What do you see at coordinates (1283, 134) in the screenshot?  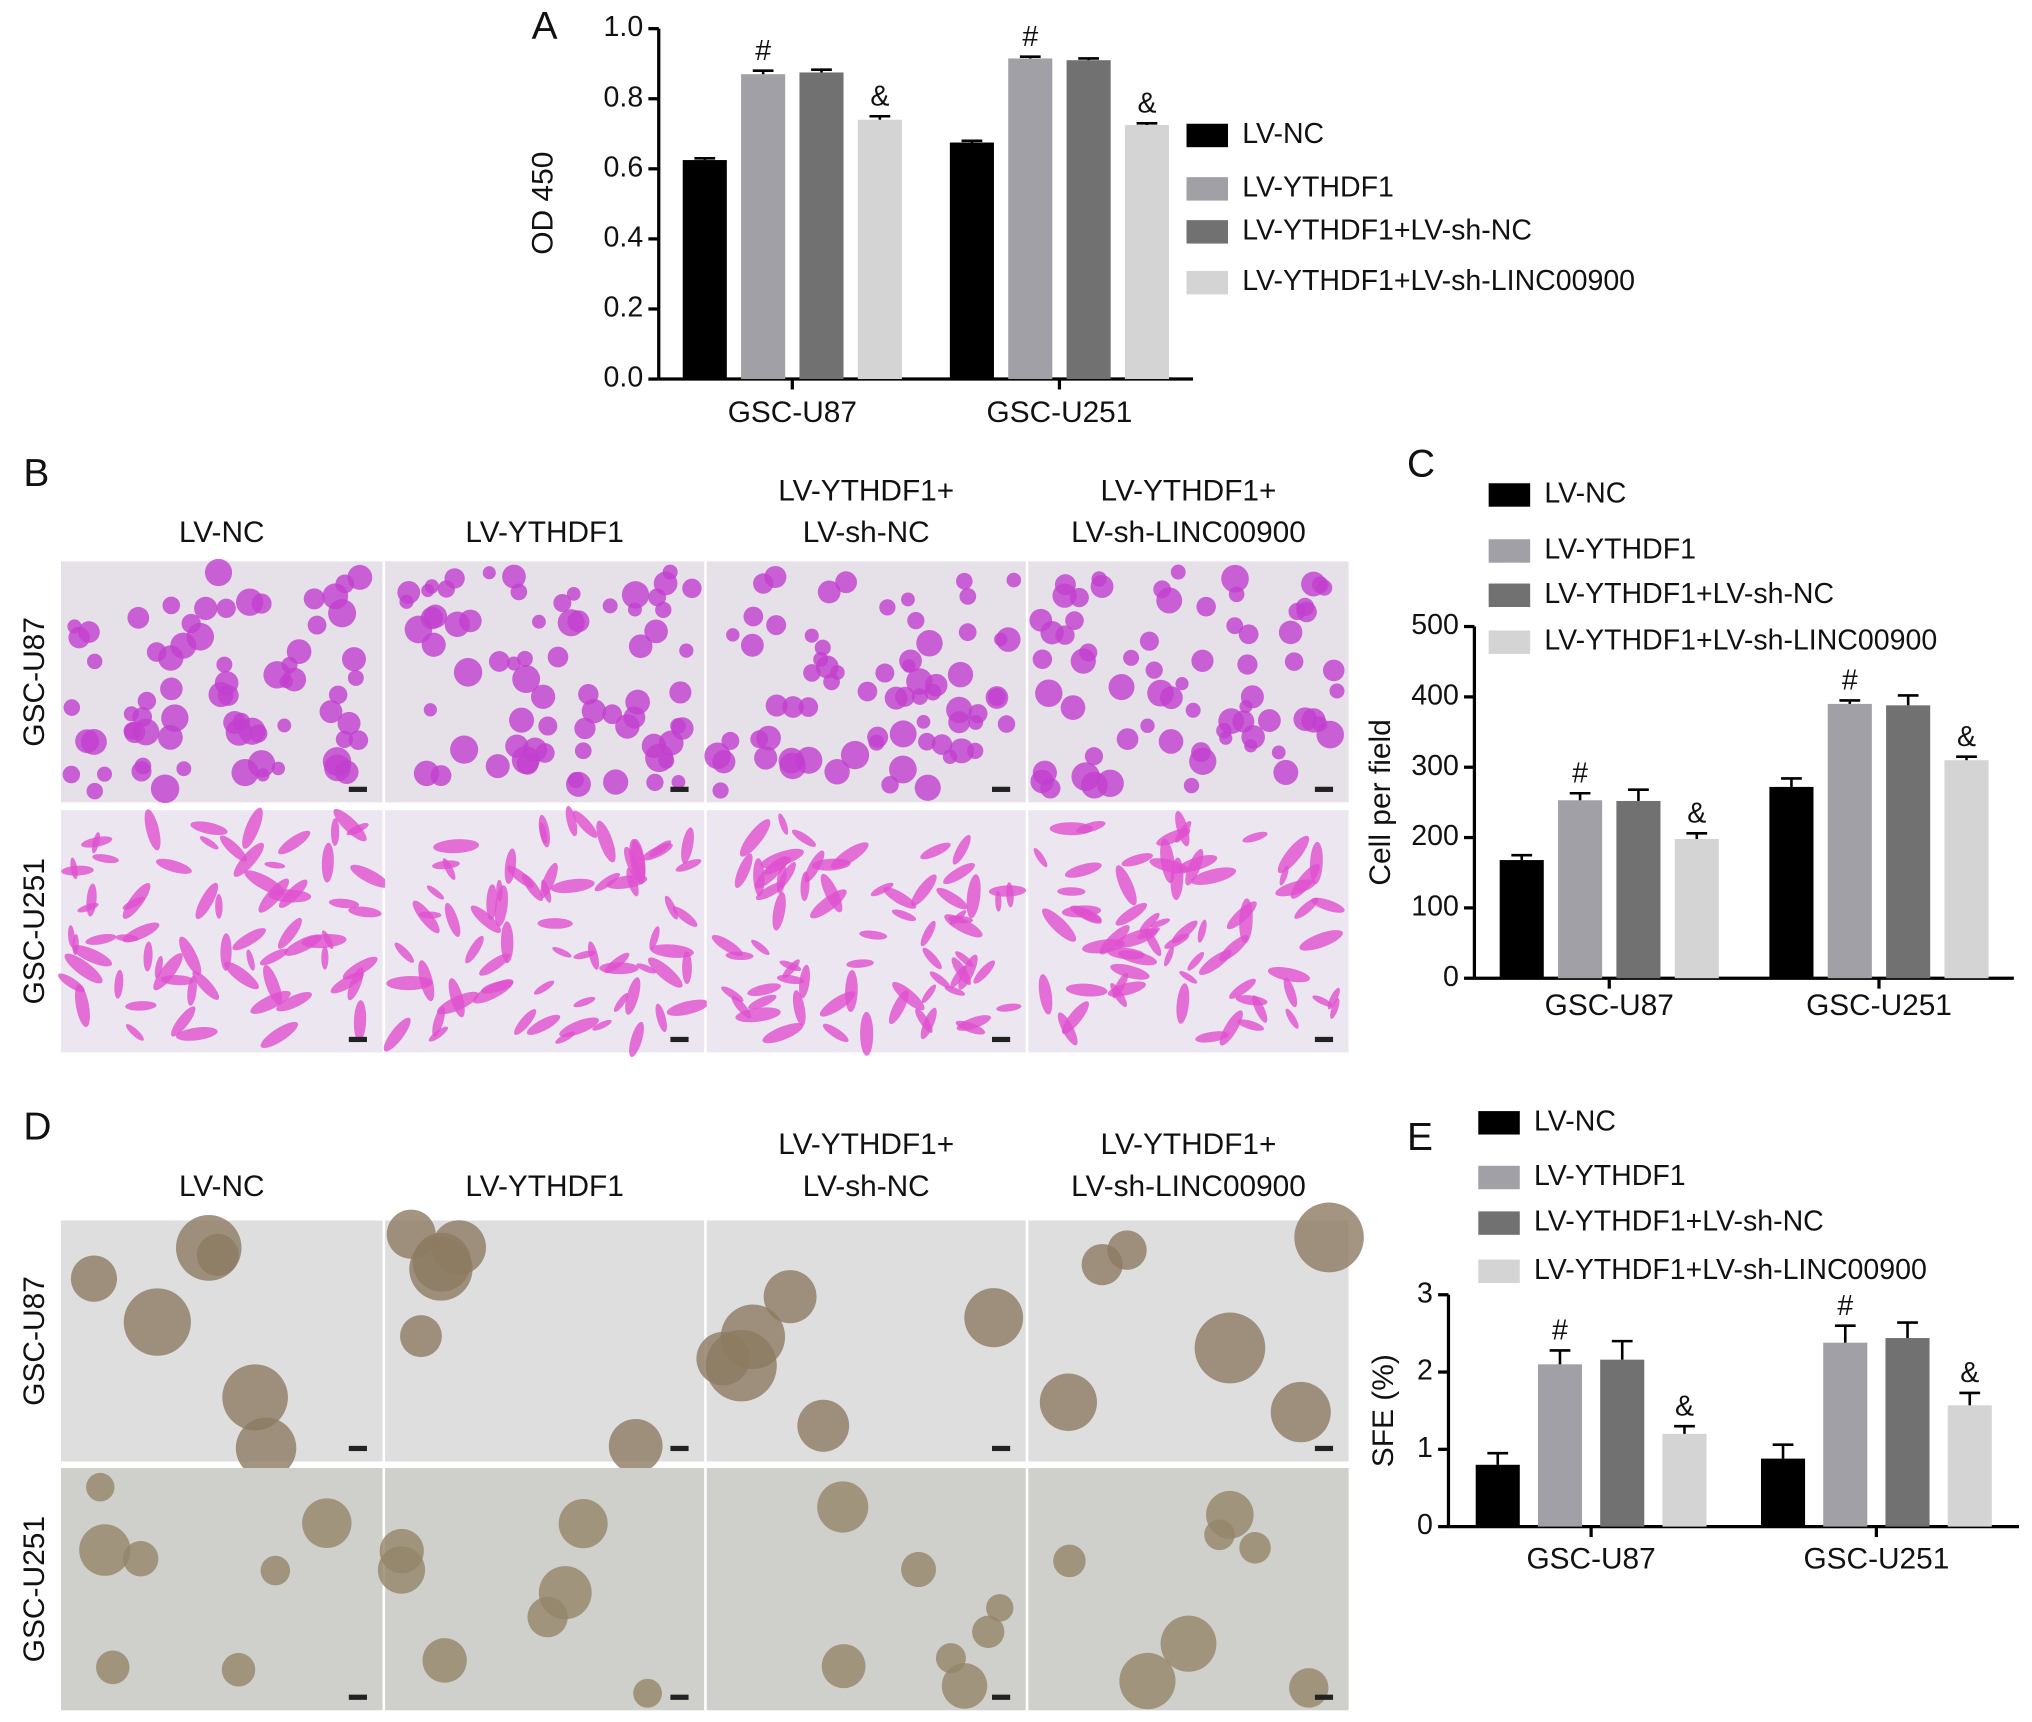 I see `legend-label: LV-NC` at bounding box center [1283, 134].